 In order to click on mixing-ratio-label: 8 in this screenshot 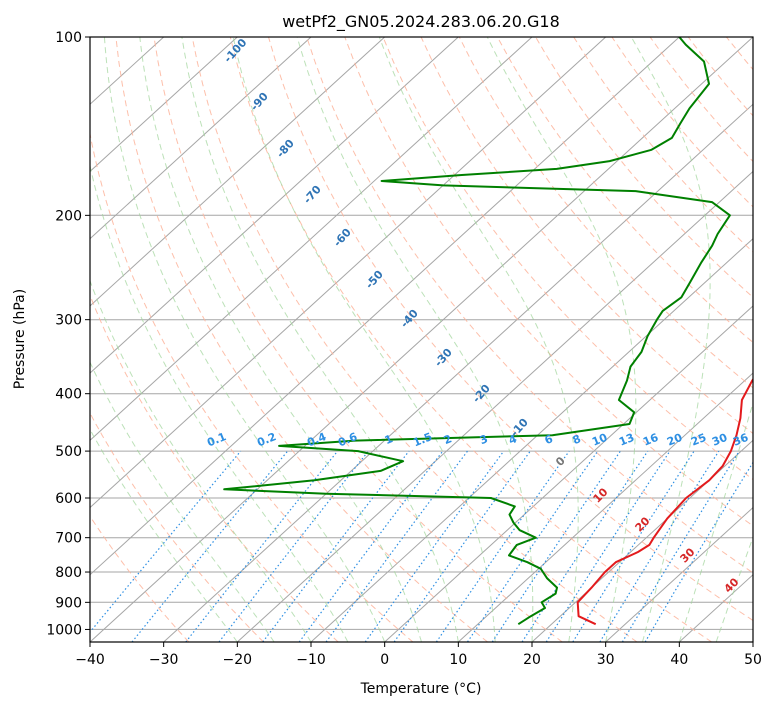, I will do `click(577, 439)`.